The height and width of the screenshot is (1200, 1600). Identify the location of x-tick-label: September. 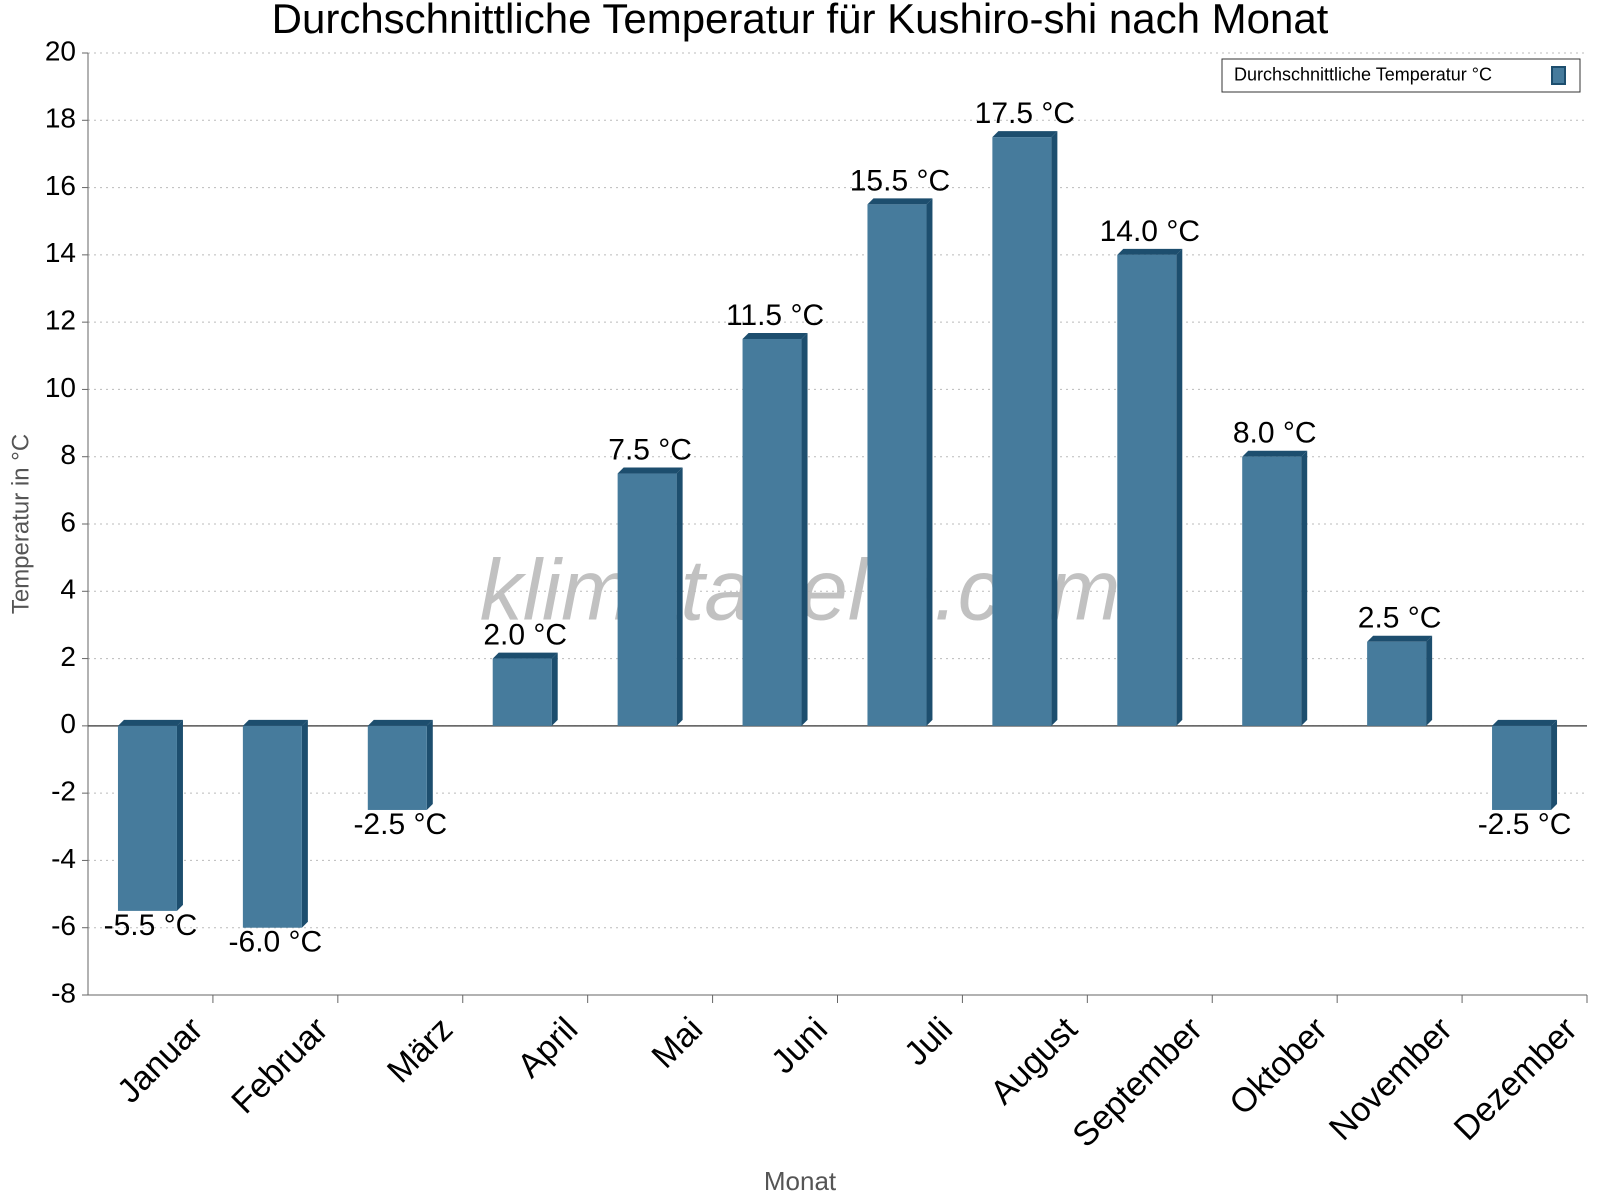
(1137, 1082).